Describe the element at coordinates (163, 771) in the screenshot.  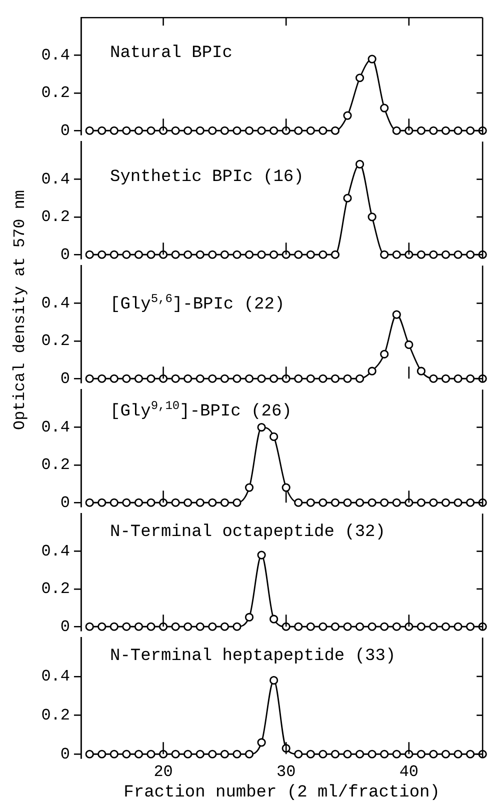
I see `x-tick-label: 20` at that location.